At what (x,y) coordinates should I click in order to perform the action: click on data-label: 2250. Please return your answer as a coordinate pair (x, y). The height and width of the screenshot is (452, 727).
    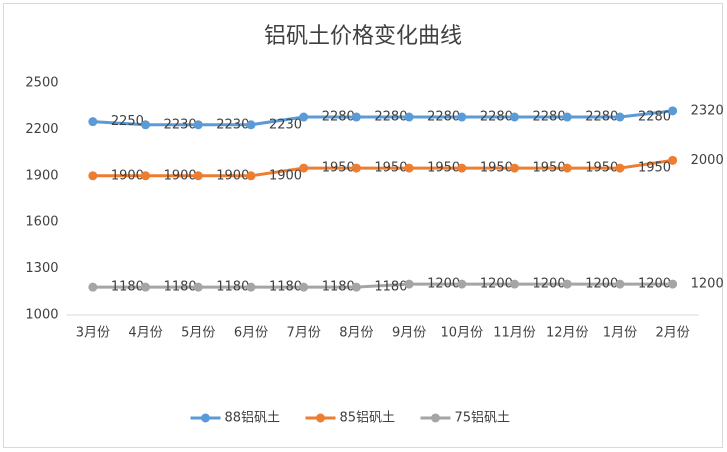
    Looking at the image, I should click on (127, 121).